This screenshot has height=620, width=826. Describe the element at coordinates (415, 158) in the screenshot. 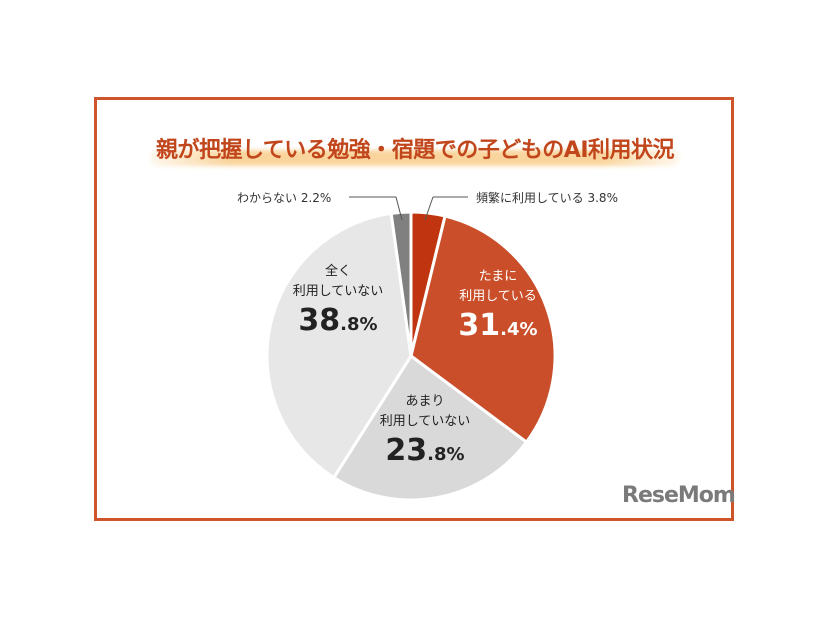

I see `title-highlight` at that location.